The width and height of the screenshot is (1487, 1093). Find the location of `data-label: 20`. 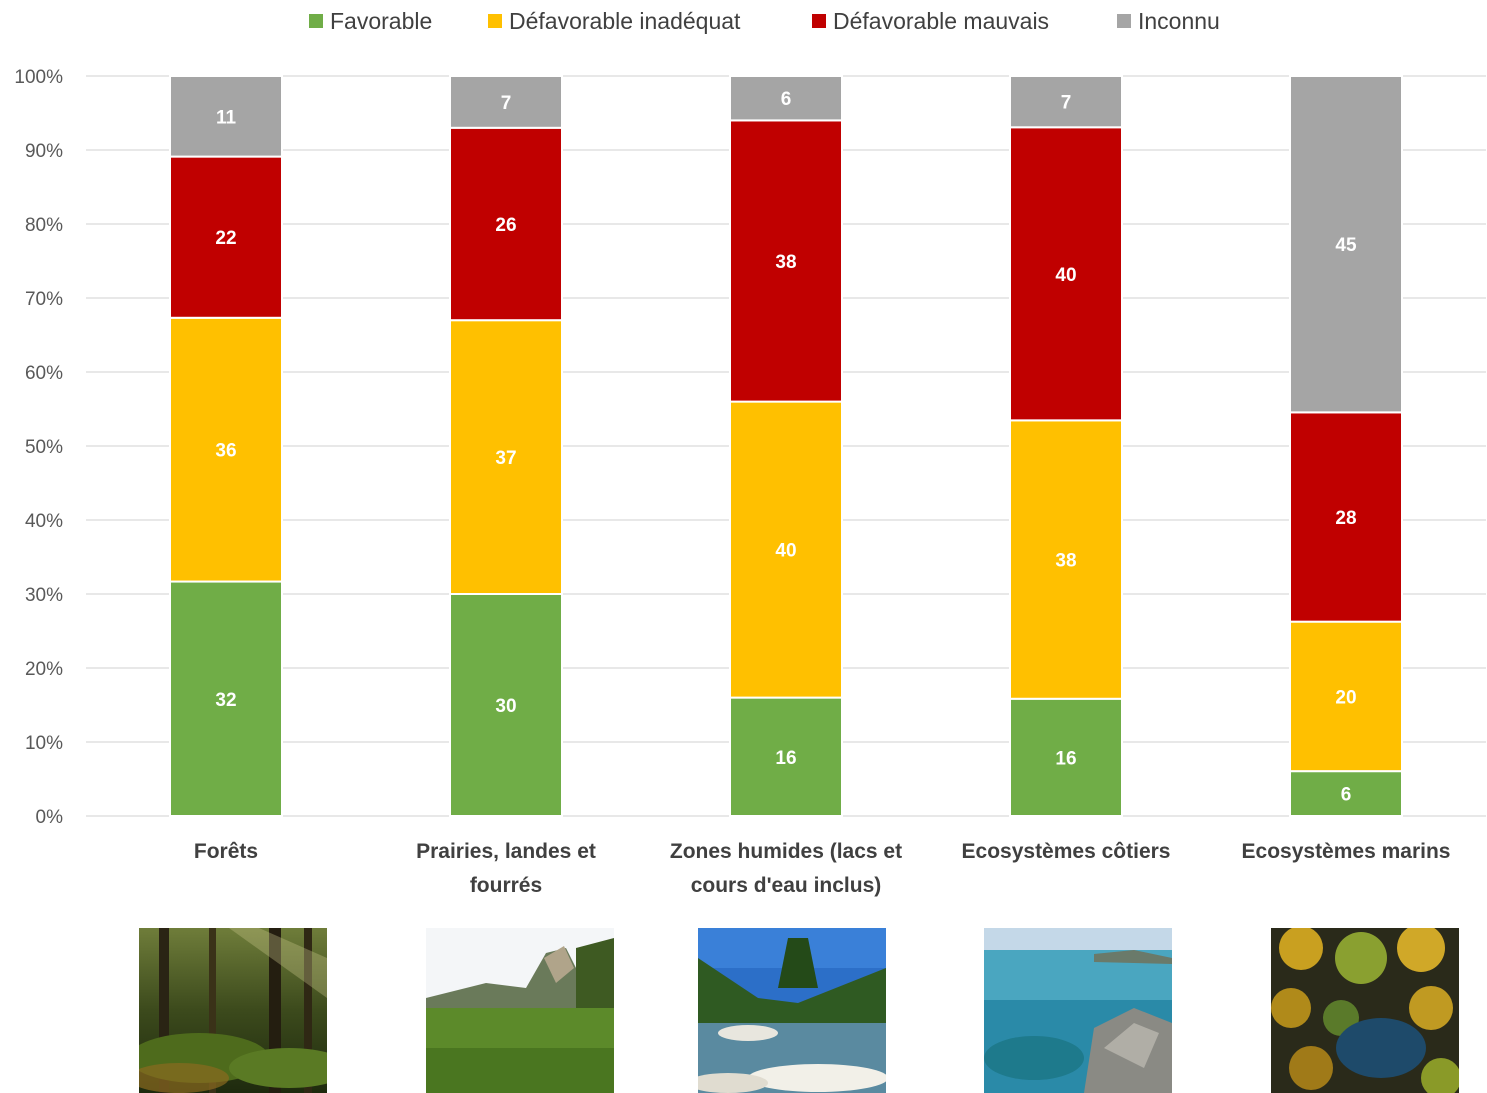

data-label: 20 is located at coordinates (1345, 697).